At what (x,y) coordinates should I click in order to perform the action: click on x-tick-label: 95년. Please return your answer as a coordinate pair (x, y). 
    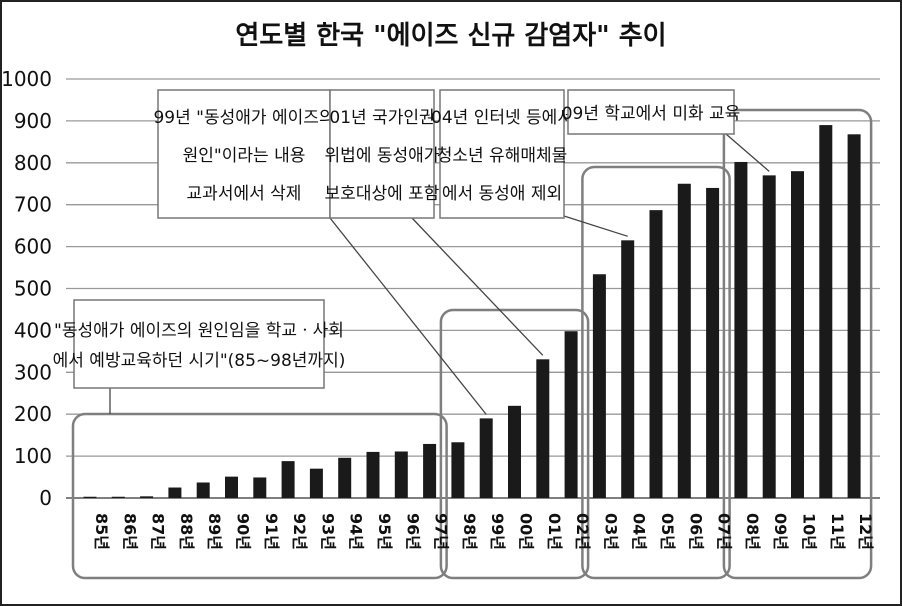
    Looking at the image, I should click on (384, 531).